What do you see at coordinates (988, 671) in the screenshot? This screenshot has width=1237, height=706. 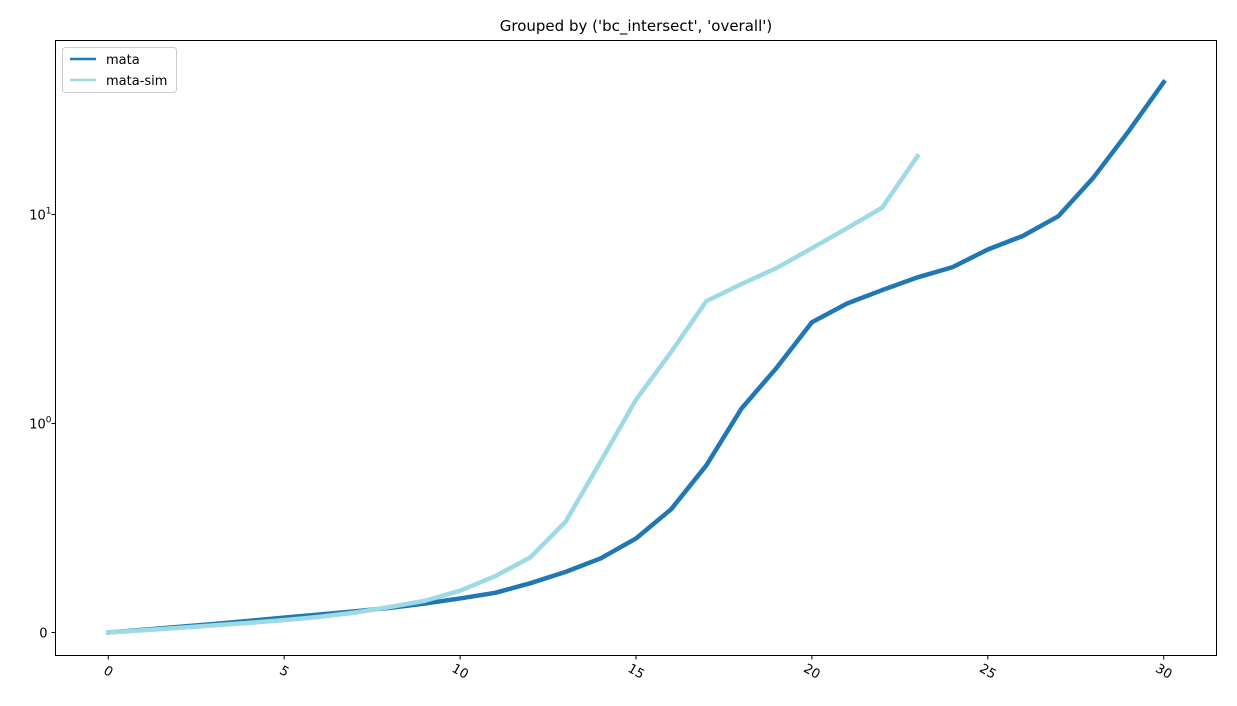 I see `x-tick-label: 25` at bounding box center [988, 671].